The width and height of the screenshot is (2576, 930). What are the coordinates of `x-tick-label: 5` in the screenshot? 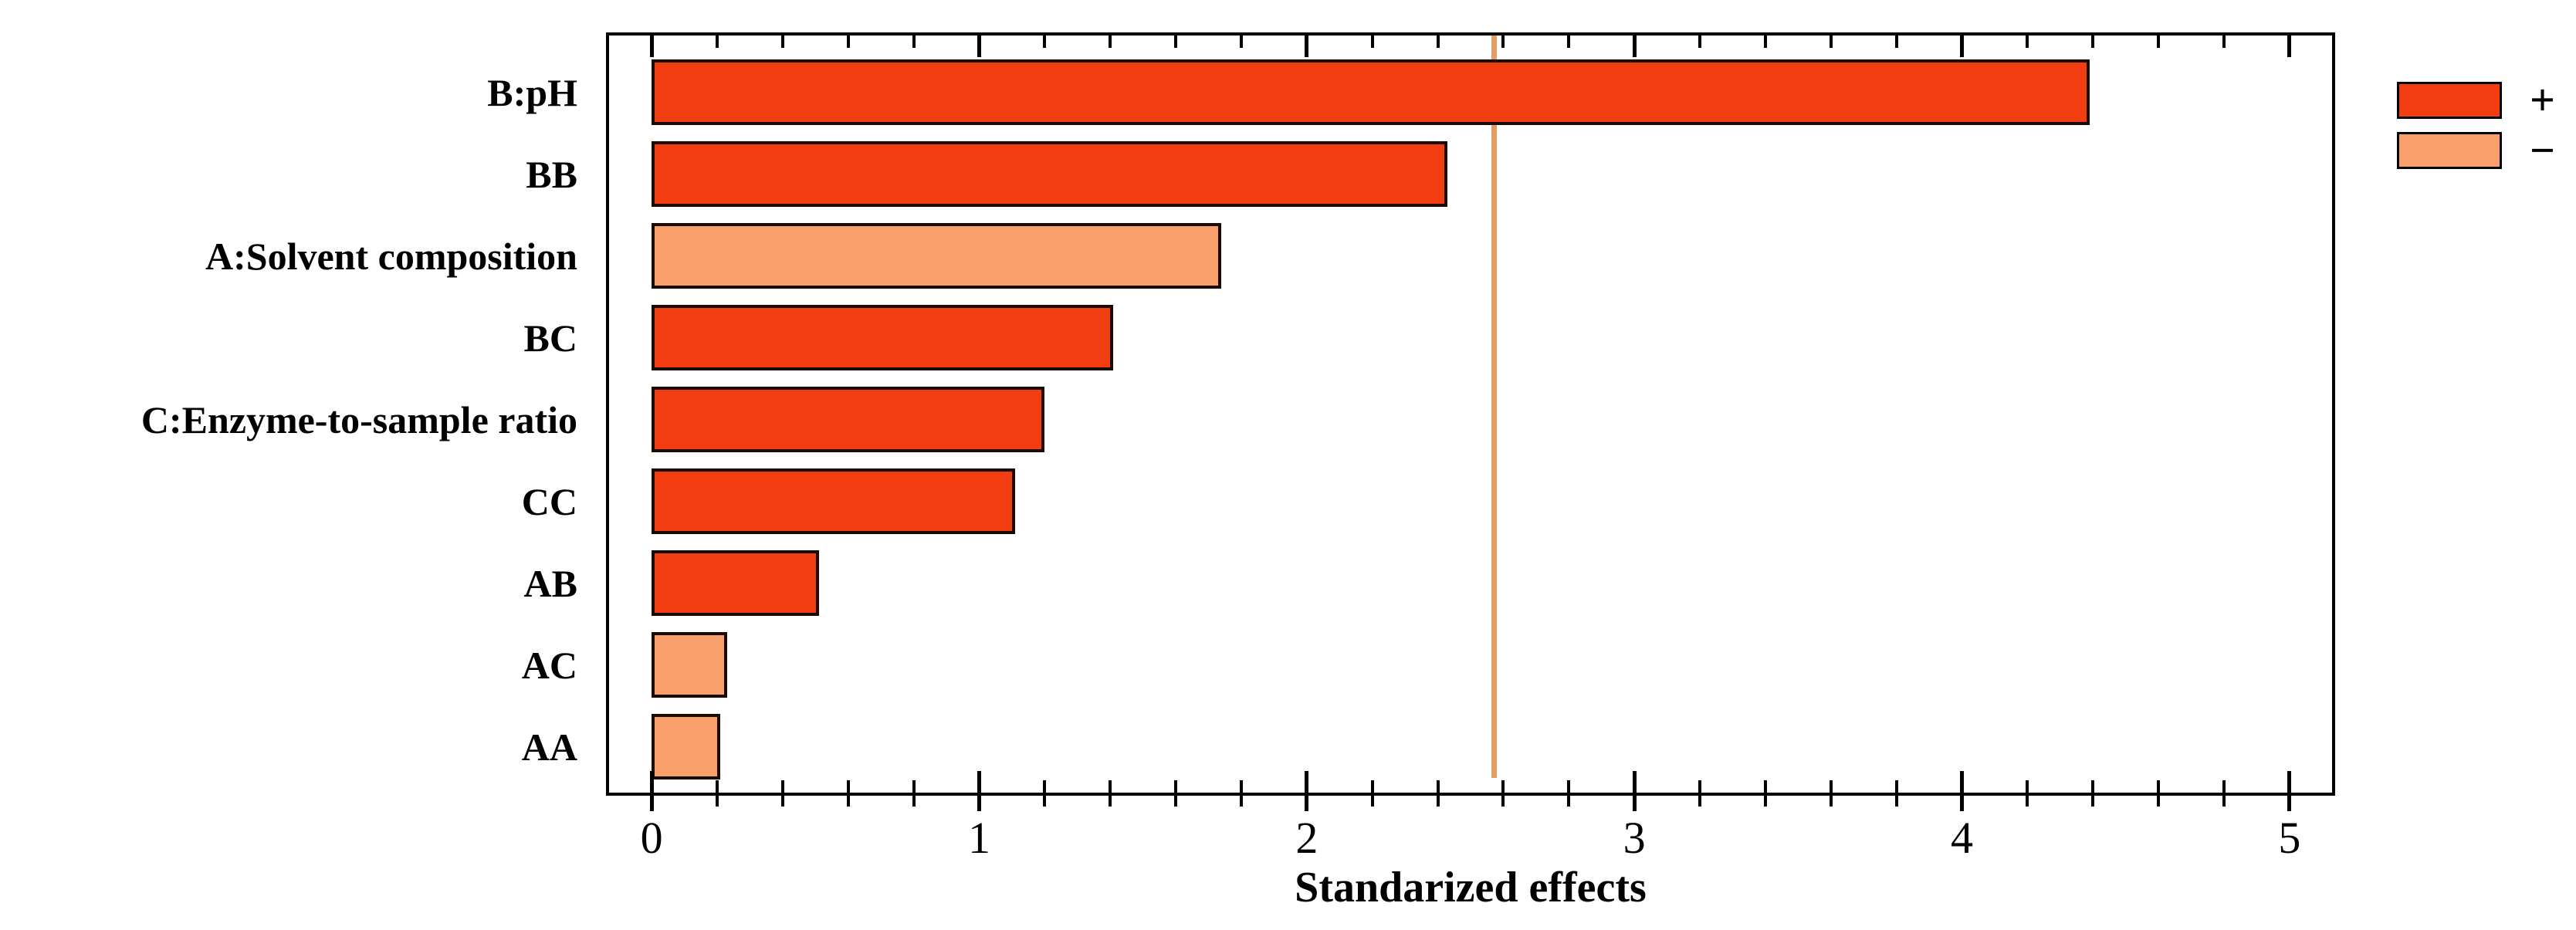 It's located at (2289, 838).